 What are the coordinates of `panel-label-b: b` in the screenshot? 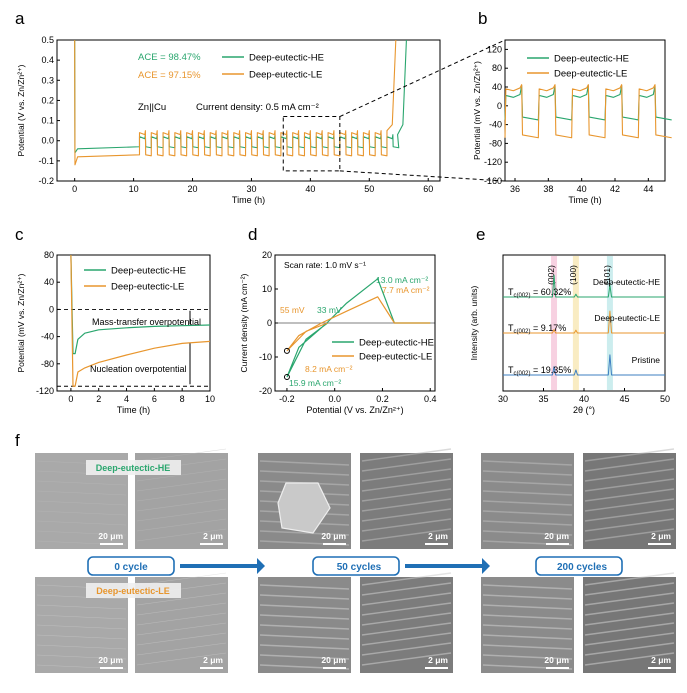 It's located at (482, 18).